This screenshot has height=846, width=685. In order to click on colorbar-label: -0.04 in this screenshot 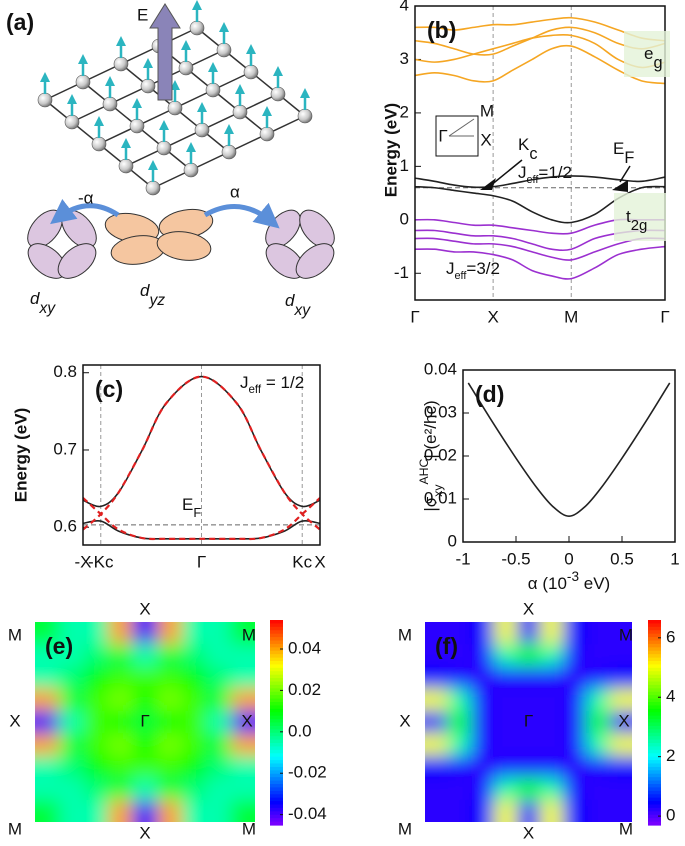, I will do `click(307, 813)`.